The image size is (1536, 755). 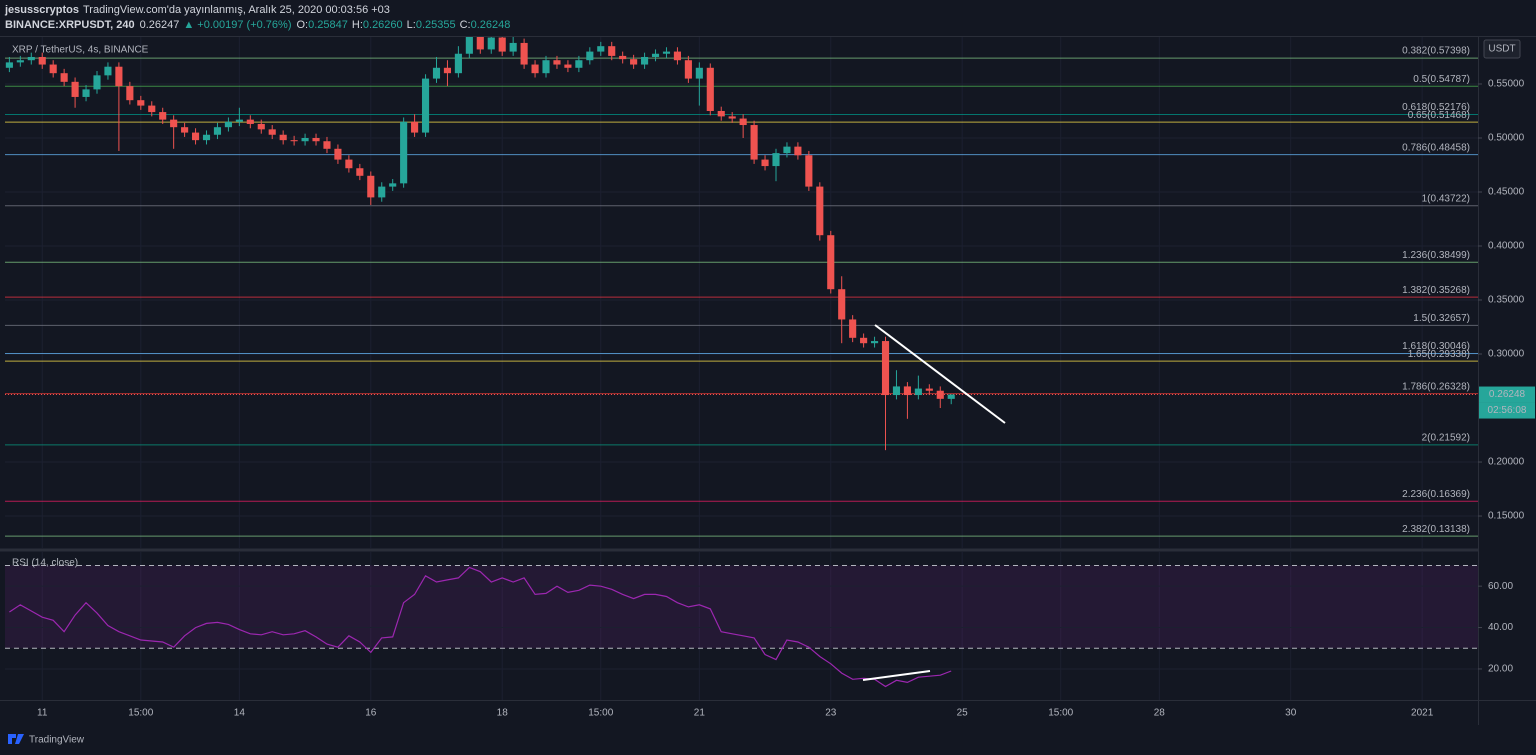 I want to click on rsi-band, so click(x=741, y=607).